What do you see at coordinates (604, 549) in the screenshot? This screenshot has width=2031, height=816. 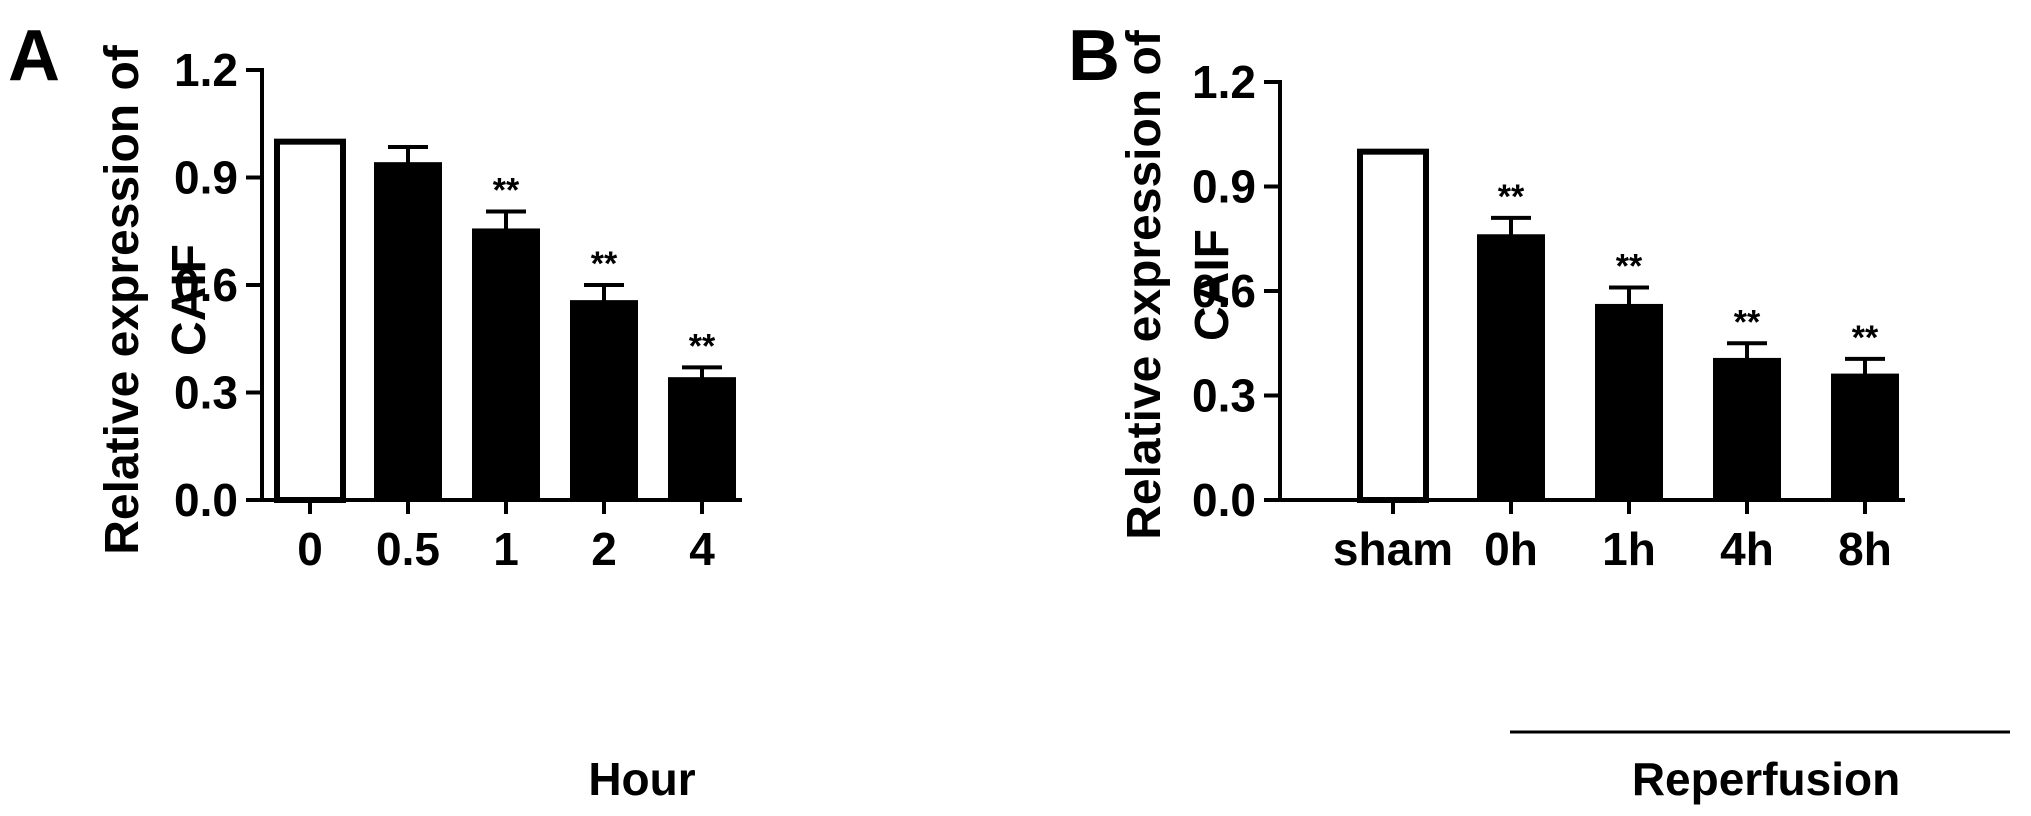 I see `category-label-a: 2` at bounding box center [604, 549].